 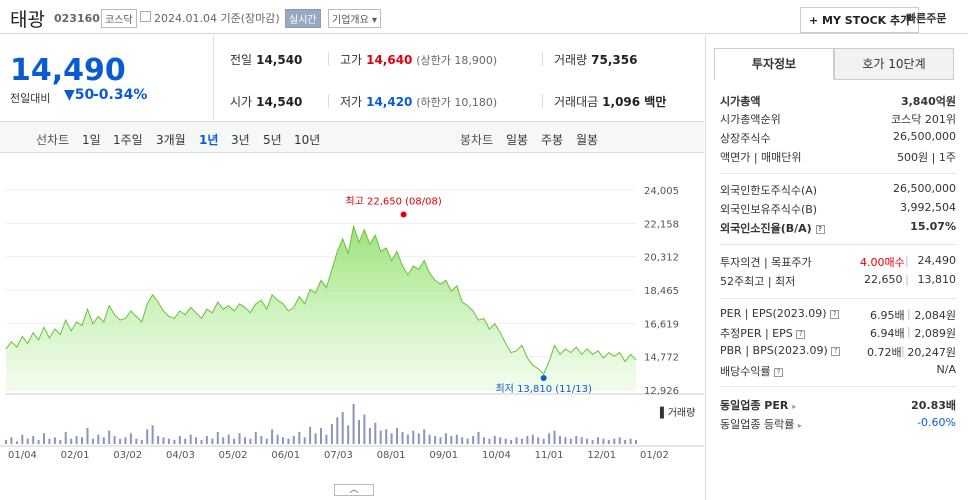 What do you see at coordinates (75, 455) in the screenshot?
I see `x-tick-label: 02/01` at bounding box center [75, 455].